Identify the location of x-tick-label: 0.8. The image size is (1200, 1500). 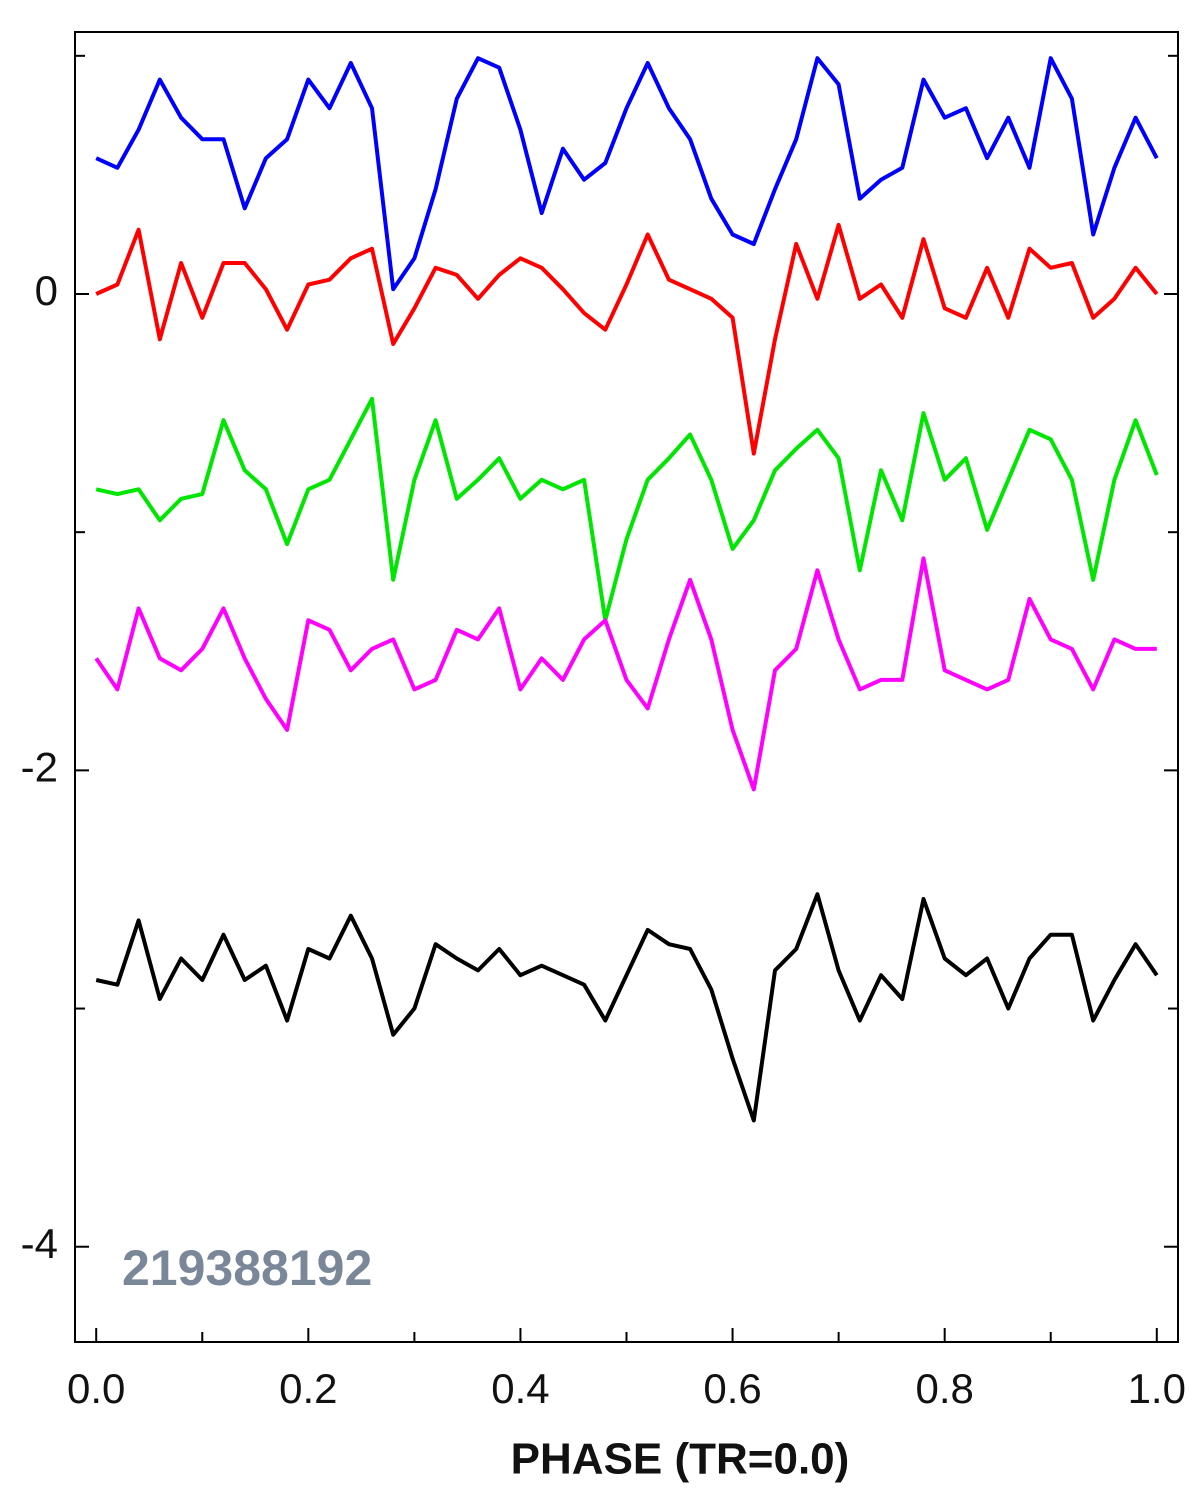
(944, 1388).